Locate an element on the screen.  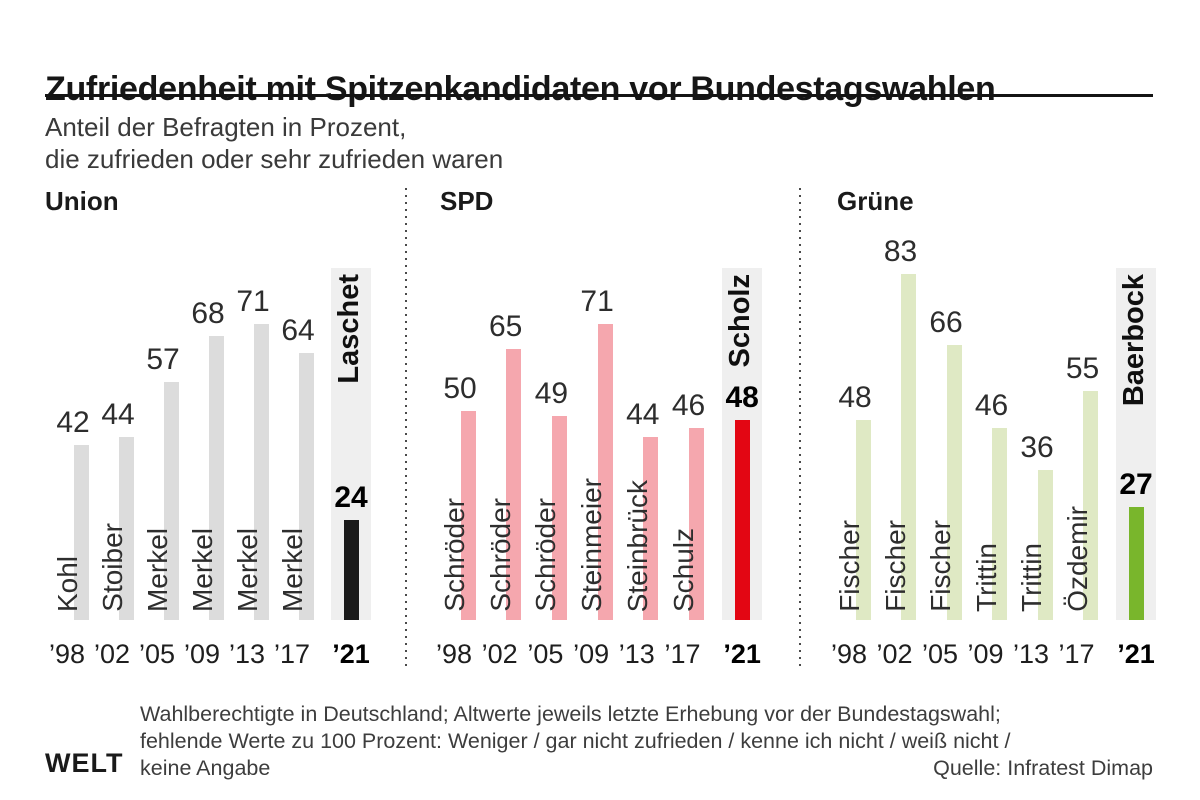
year-label-spd-0: ’98 is located at coordinates (454, 654).